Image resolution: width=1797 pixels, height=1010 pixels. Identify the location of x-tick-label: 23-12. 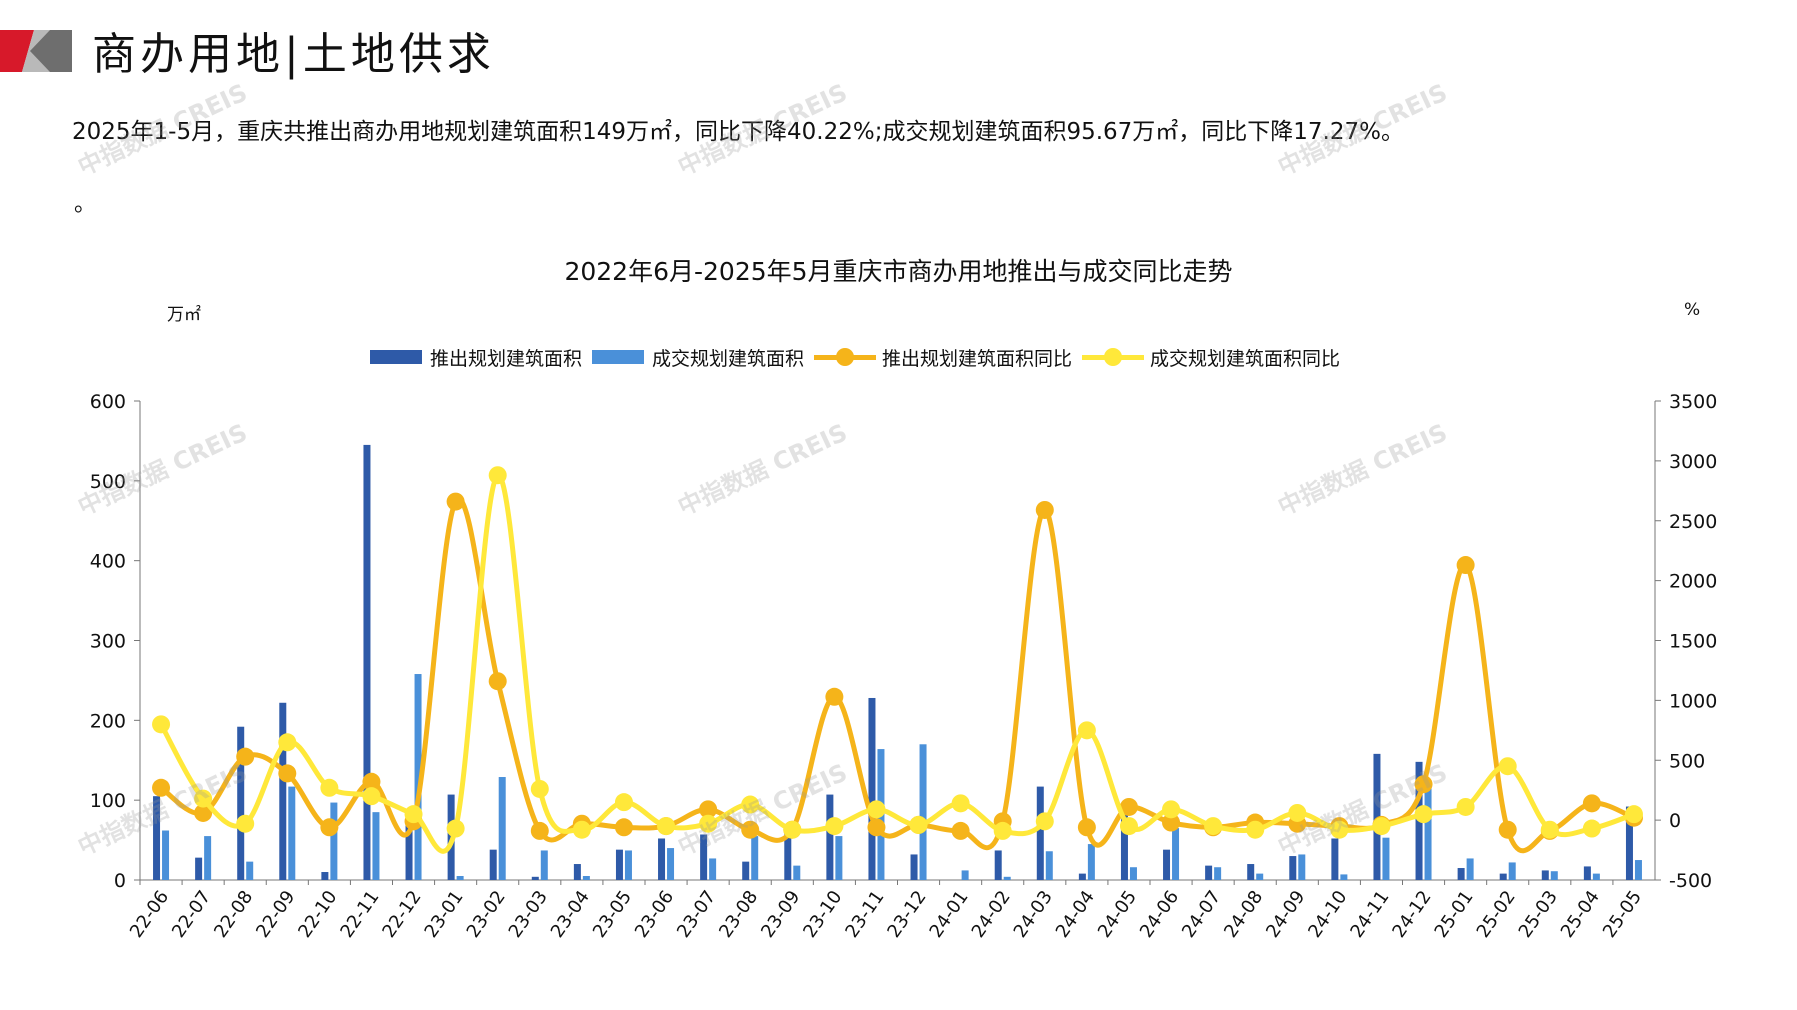
(906, 914).